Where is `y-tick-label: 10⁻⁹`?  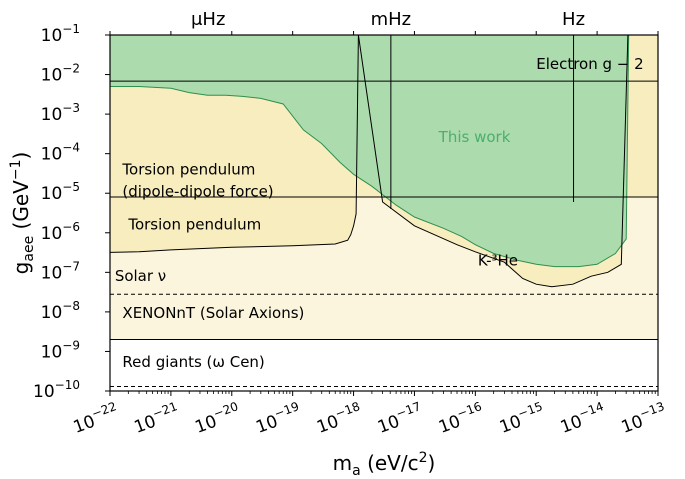 y-tick-label: 10⁻⁹ is located at coordinates (60, 350).